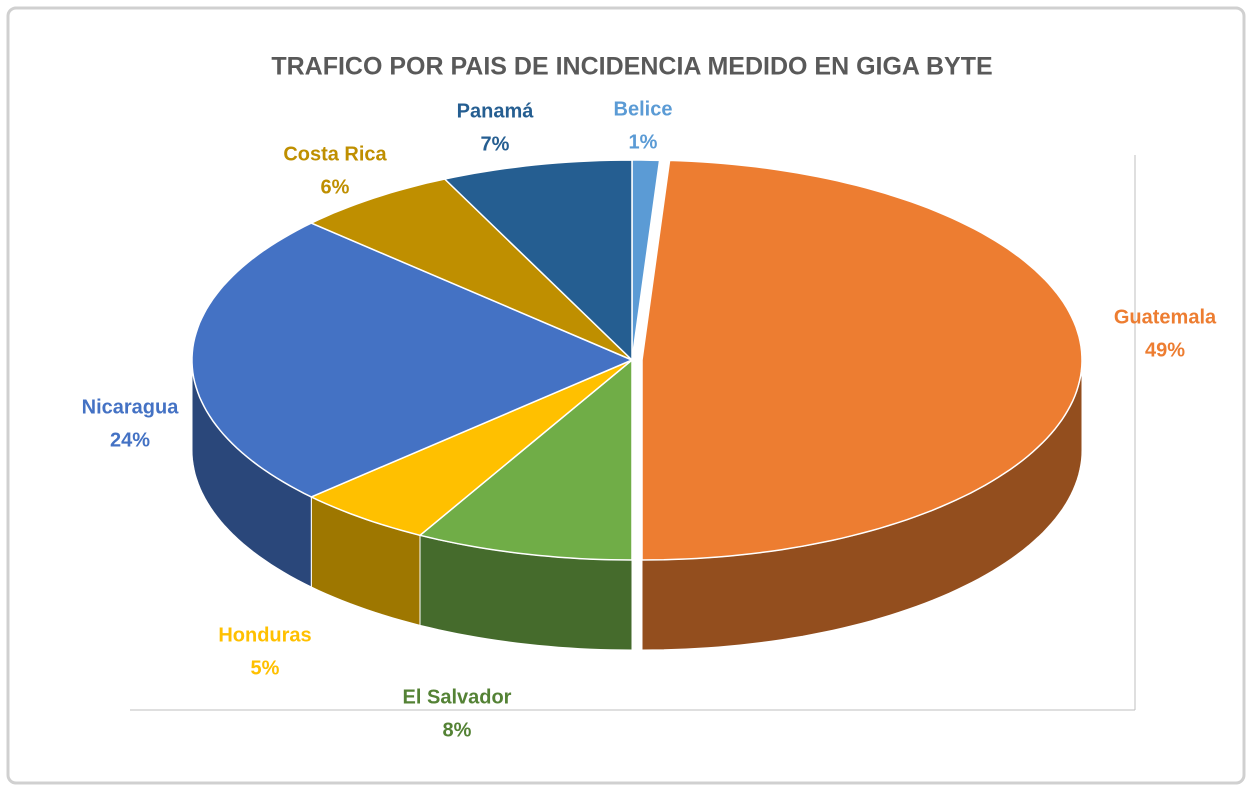 This screenshot has height=797, width=1253. I want to click on data-label-value: 7%, so click(495, 144).